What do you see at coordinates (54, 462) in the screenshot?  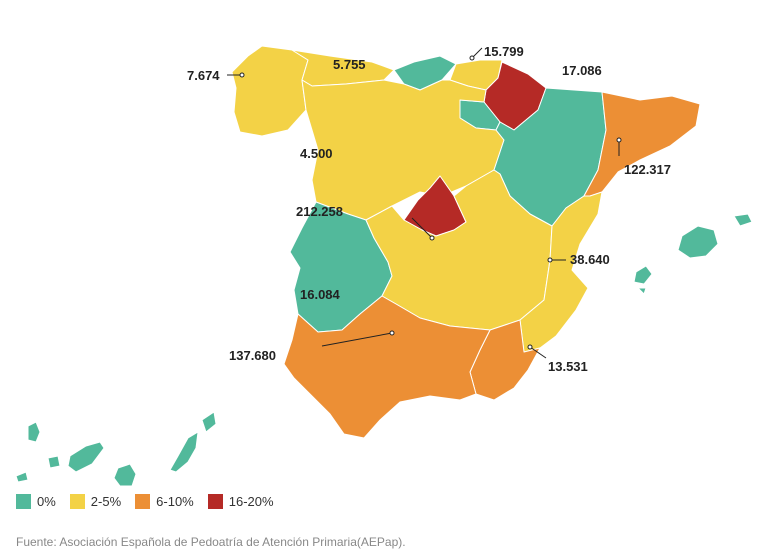 I see `region-canary-la-gomera` at bounding box center [54, 462].